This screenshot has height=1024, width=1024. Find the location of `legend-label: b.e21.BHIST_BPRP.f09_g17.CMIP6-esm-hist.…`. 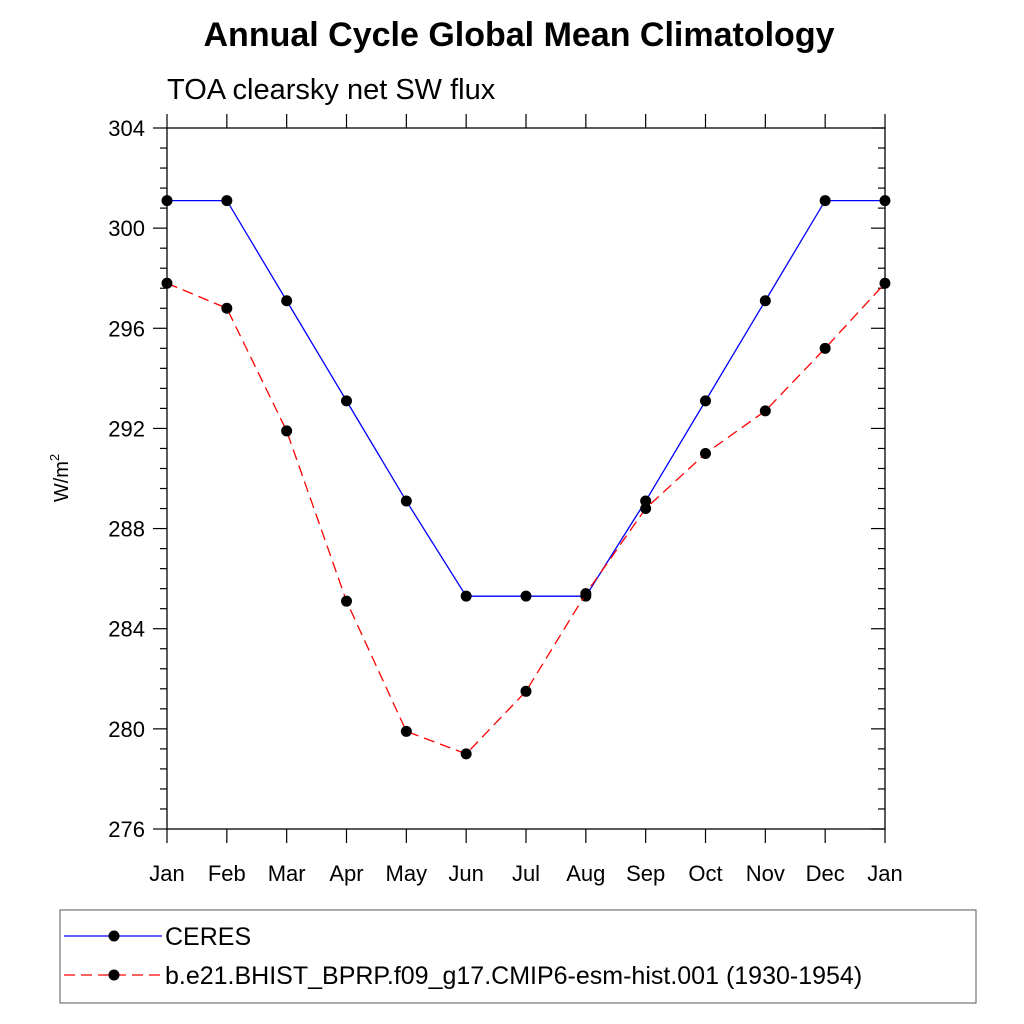

legend-label: b.e21.BHIST_BPRP.f09_g17.CMIP6-esm-hist.… is located at coordinates (513, 976).